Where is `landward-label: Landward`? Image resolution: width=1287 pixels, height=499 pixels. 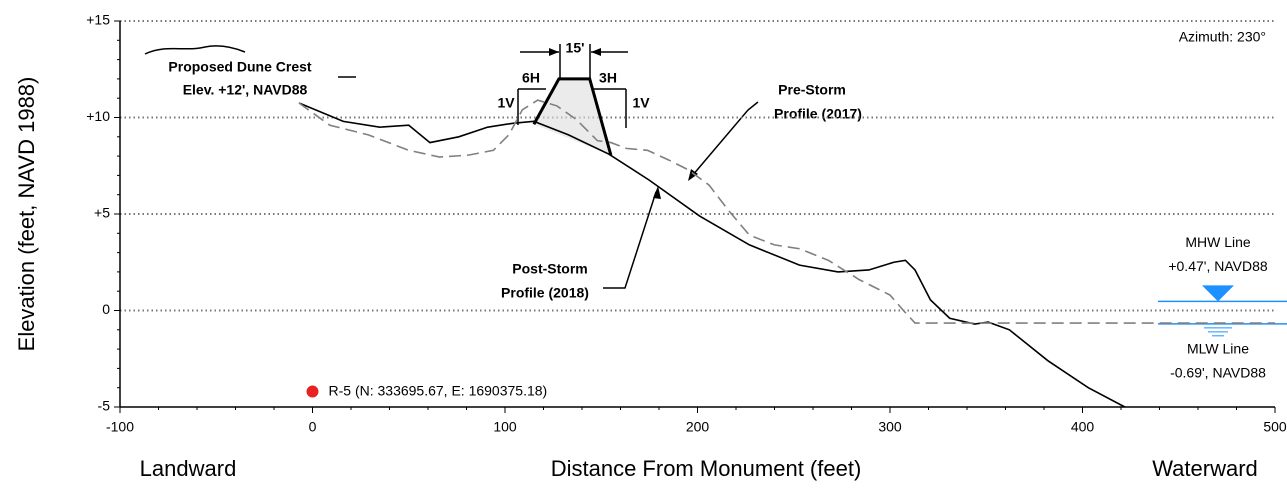 landward-label: Landward is located at coordinates (188, 468).